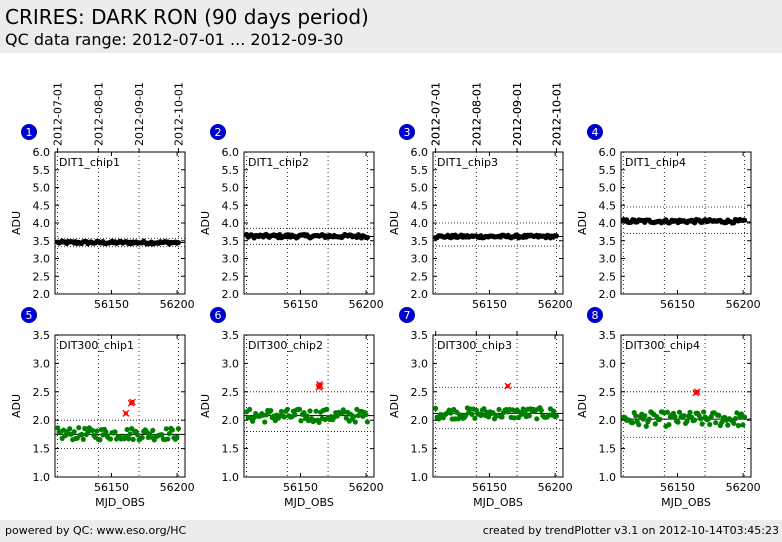  Describe the element at coordinates (139, 114) in the screenshot. I see `date-tick-label: 2012-09-01` at that location.